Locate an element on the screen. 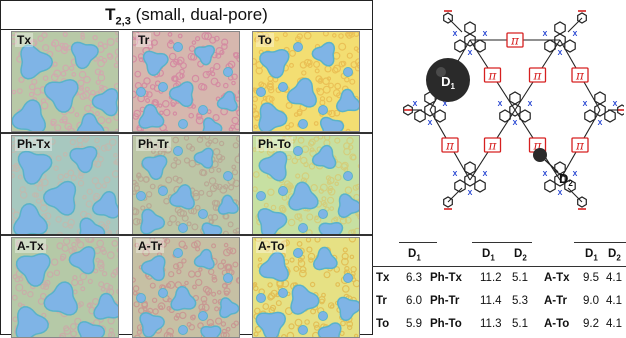 This screenshot has height=338, width=626. panel-title: T2,3 (small, dual-pore) is located at coordinates (186, 15).